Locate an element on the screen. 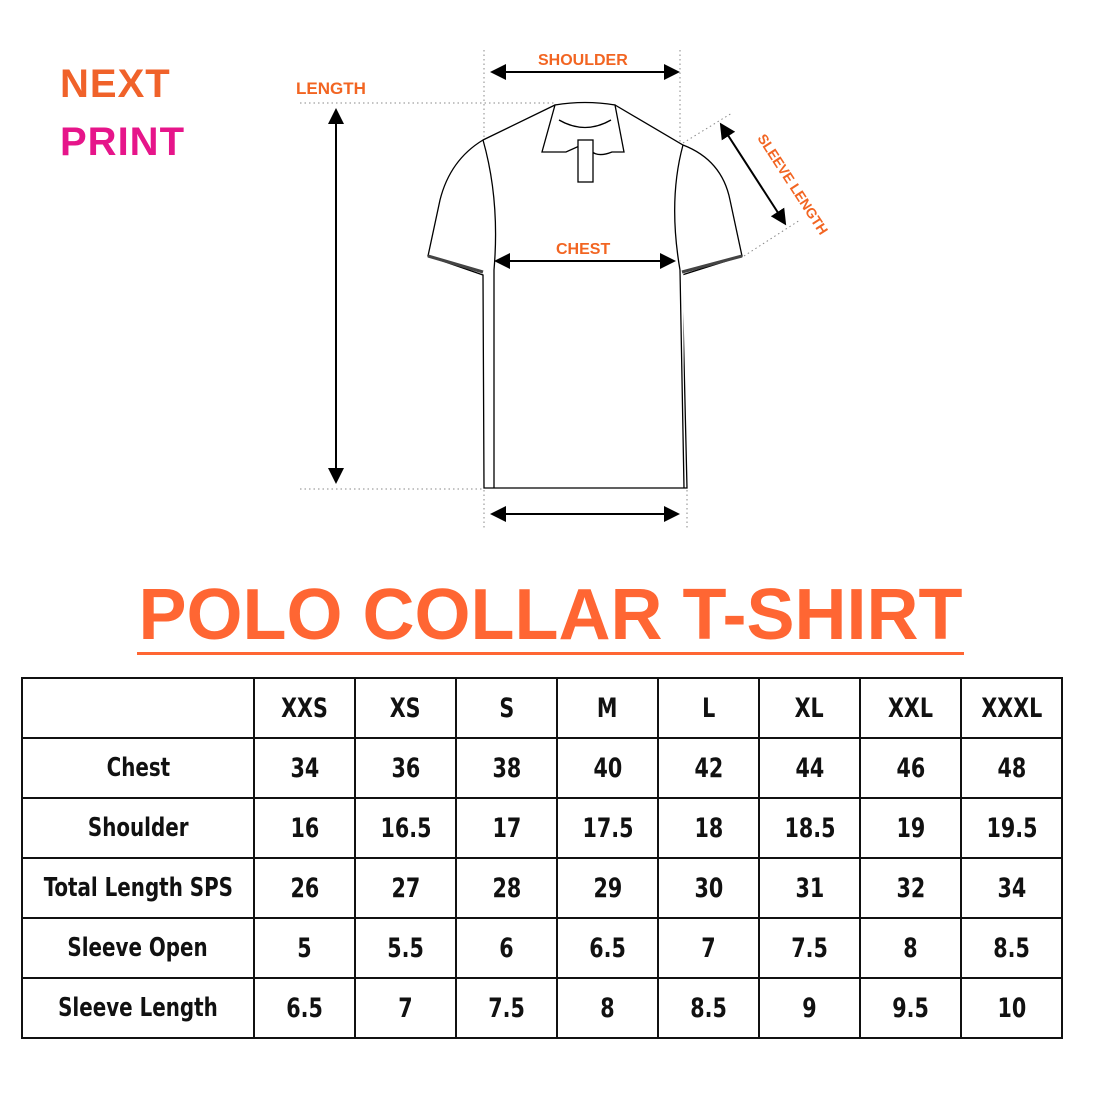 The height and width of the screenshot is (1101, 1101). size-value-text: 18 is located at coordinates (708, 828).